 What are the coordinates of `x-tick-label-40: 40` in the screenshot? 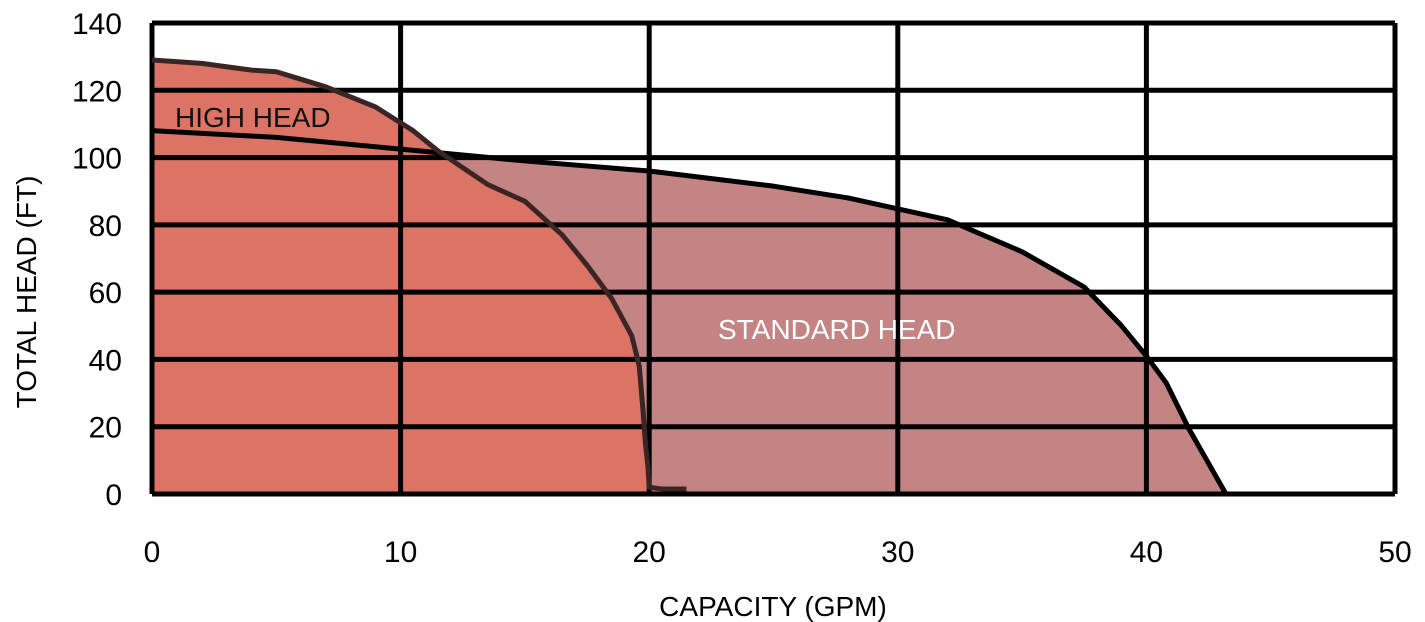 It's located at (1146, 552).